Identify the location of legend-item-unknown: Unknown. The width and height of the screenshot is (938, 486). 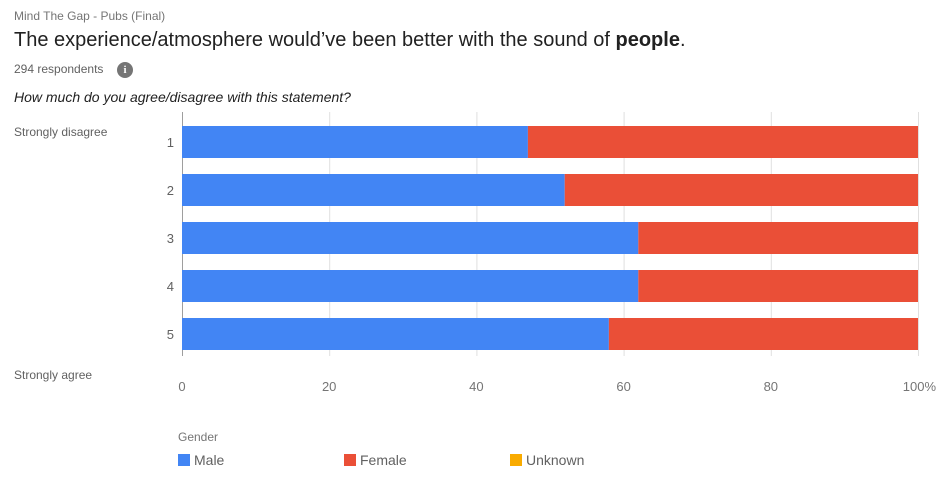
(547, 460).